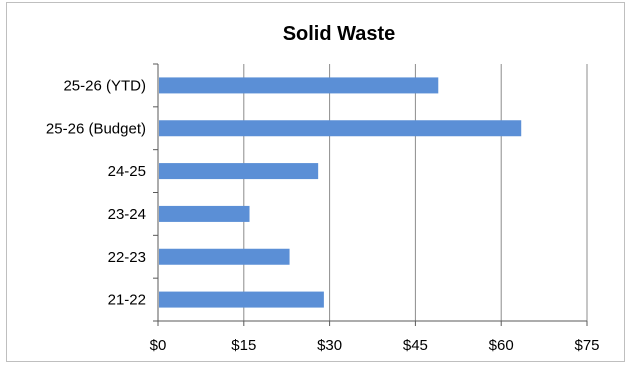  I want to click on category-label: 25-26 (Budget), so click(96, 128).